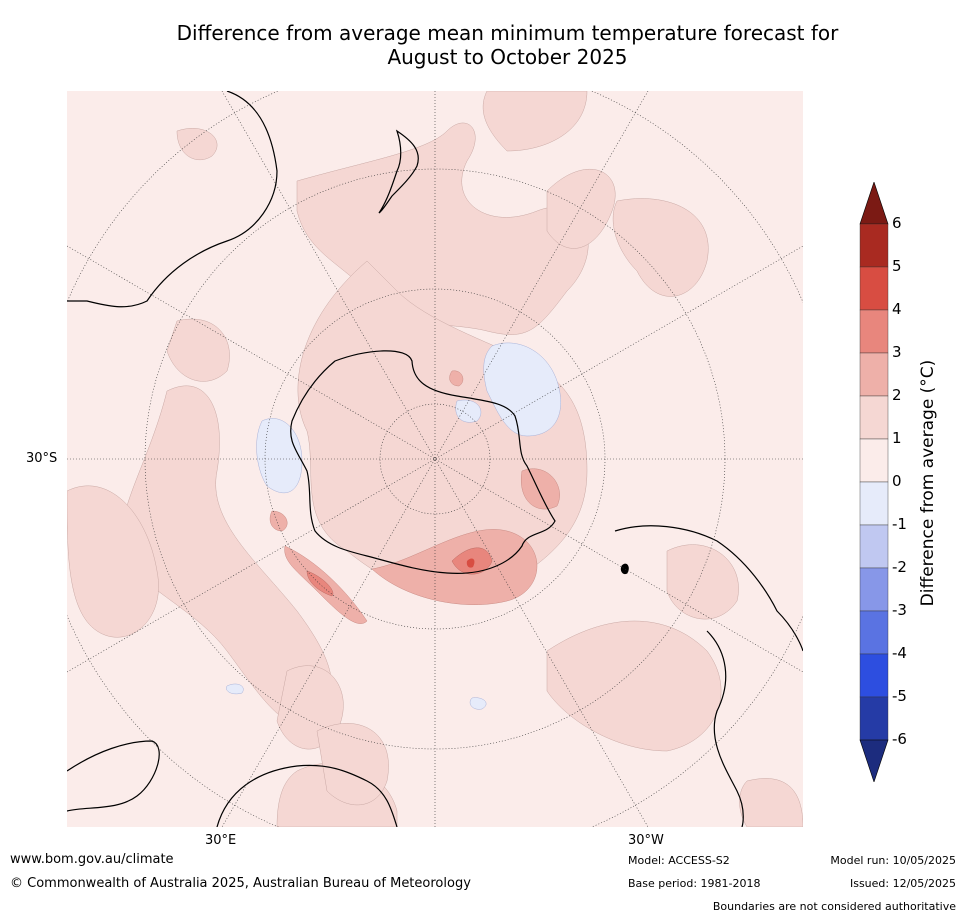 This screenshot has width=965, height=919. I want to click on colorbar-title: Difference from average (°C), so click(928, 483).